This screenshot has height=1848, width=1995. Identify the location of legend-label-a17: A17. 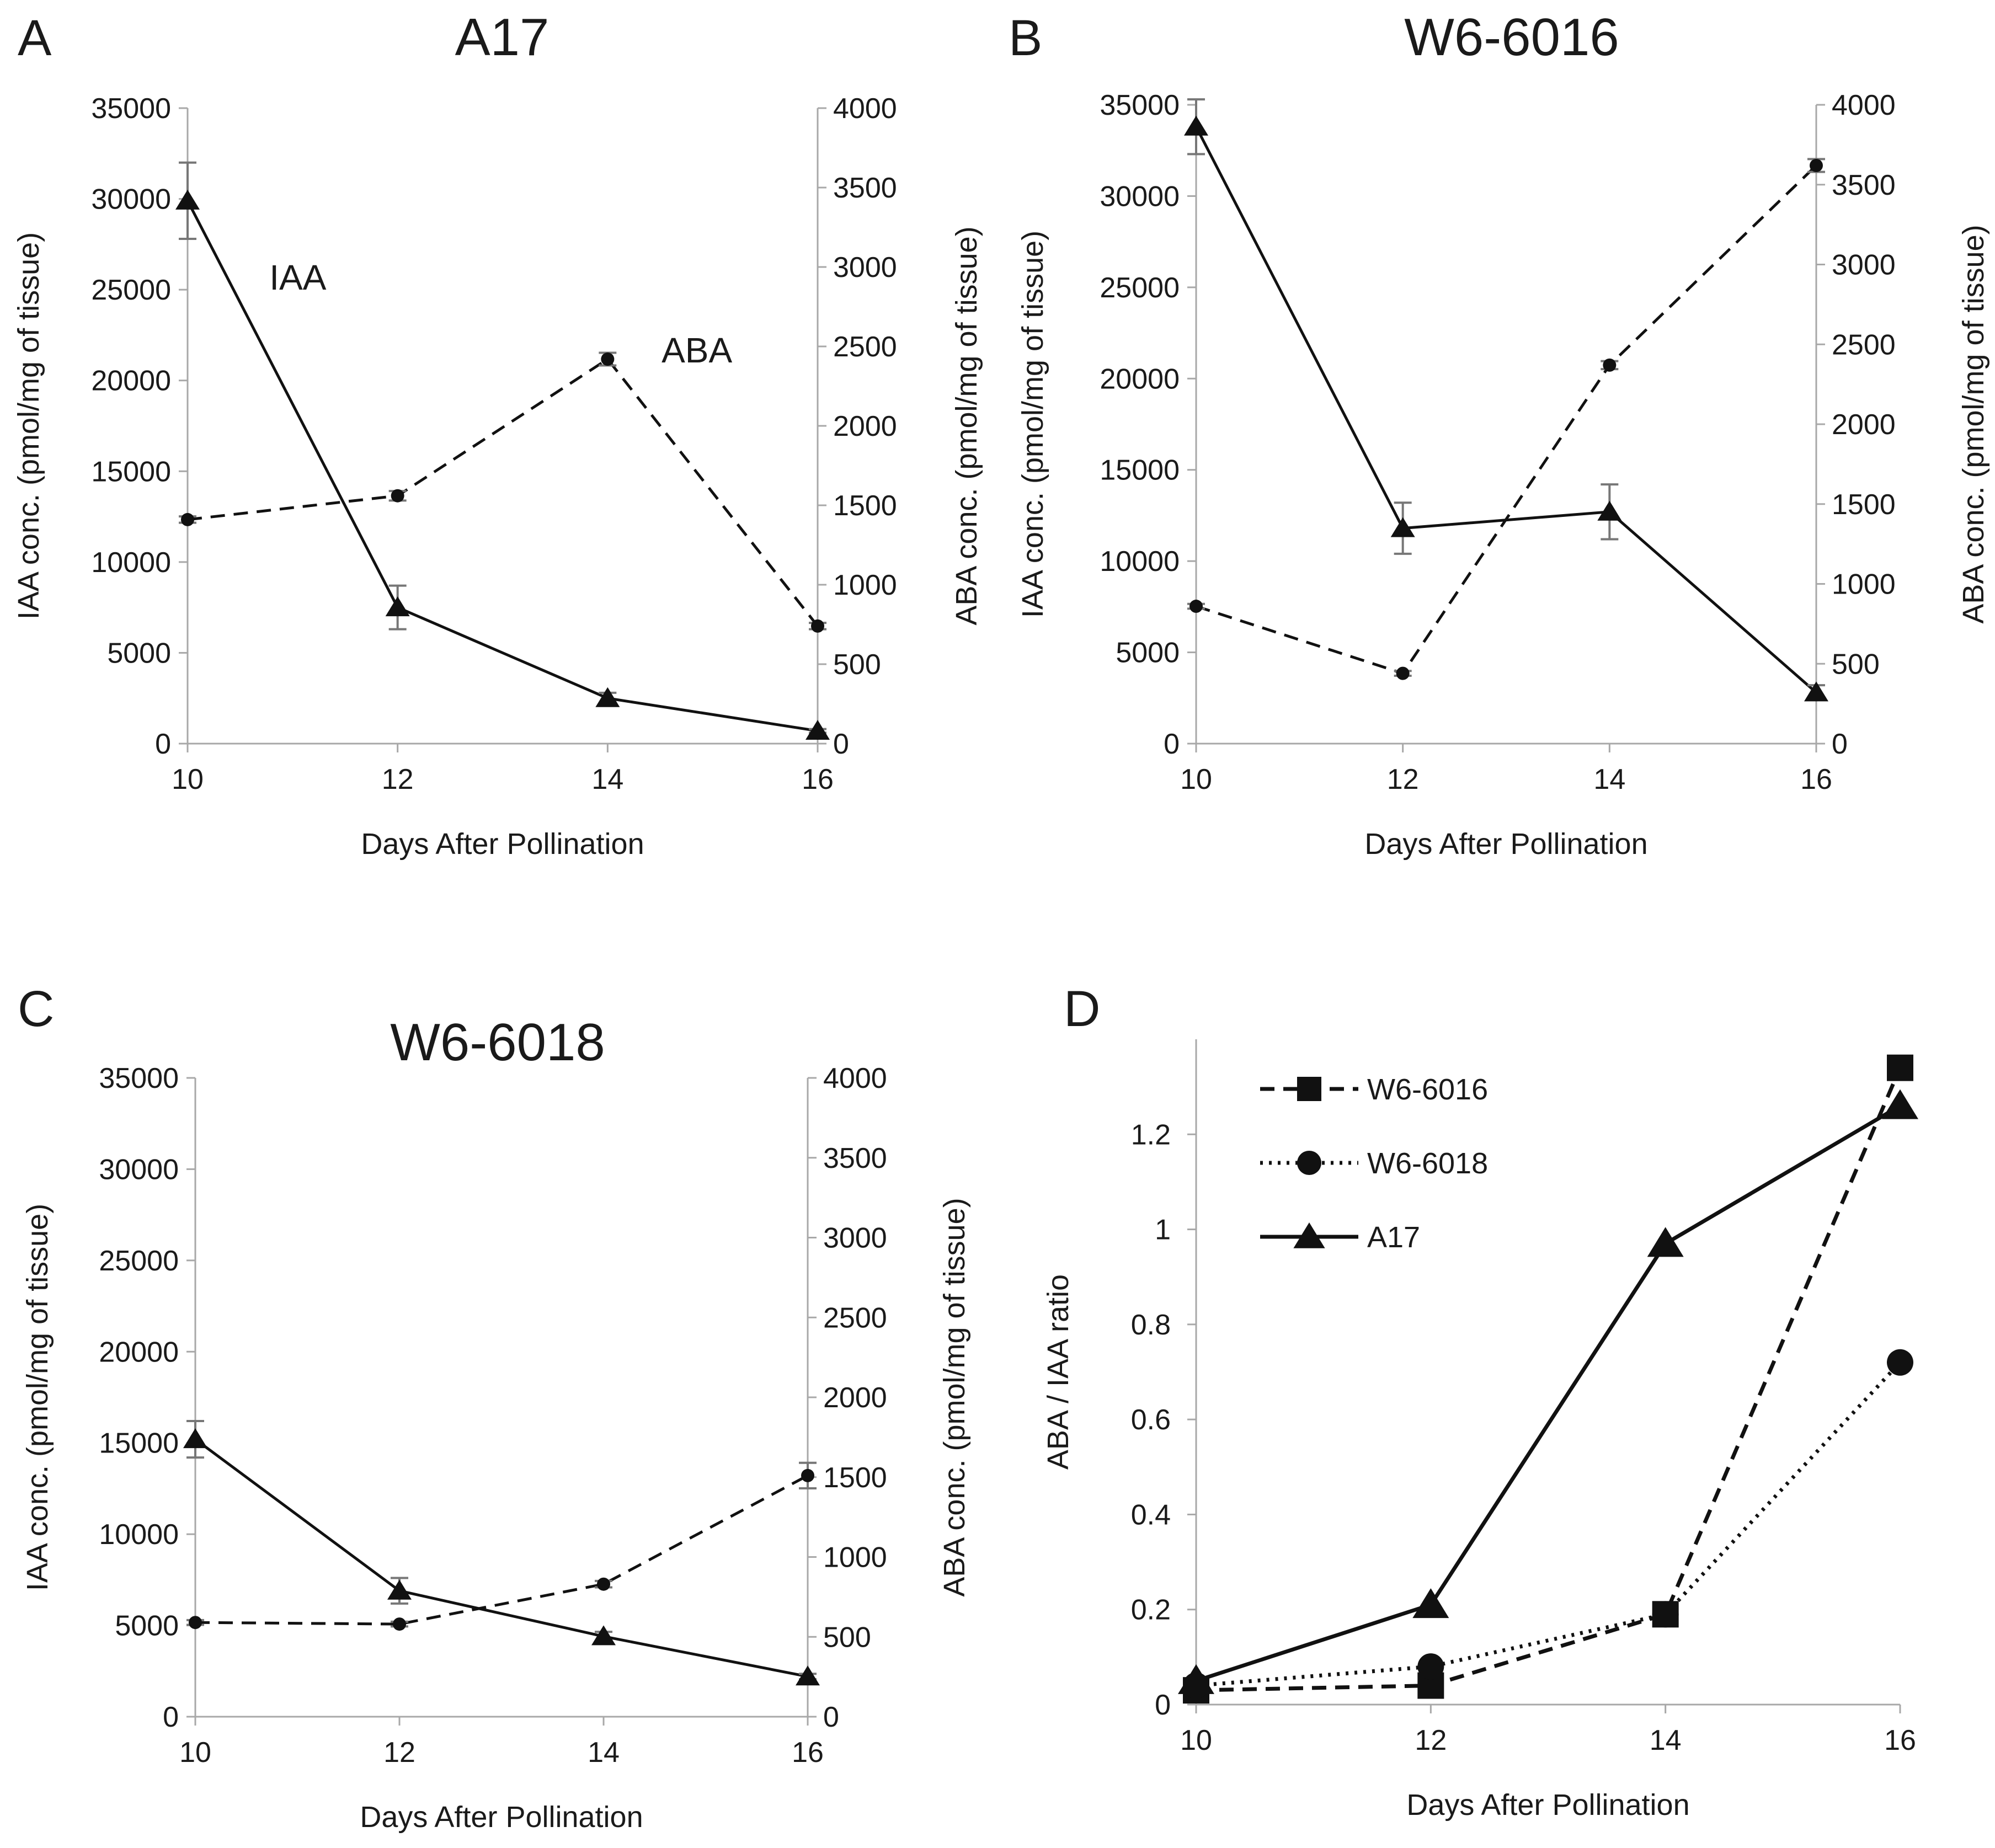
(1393, 1237).